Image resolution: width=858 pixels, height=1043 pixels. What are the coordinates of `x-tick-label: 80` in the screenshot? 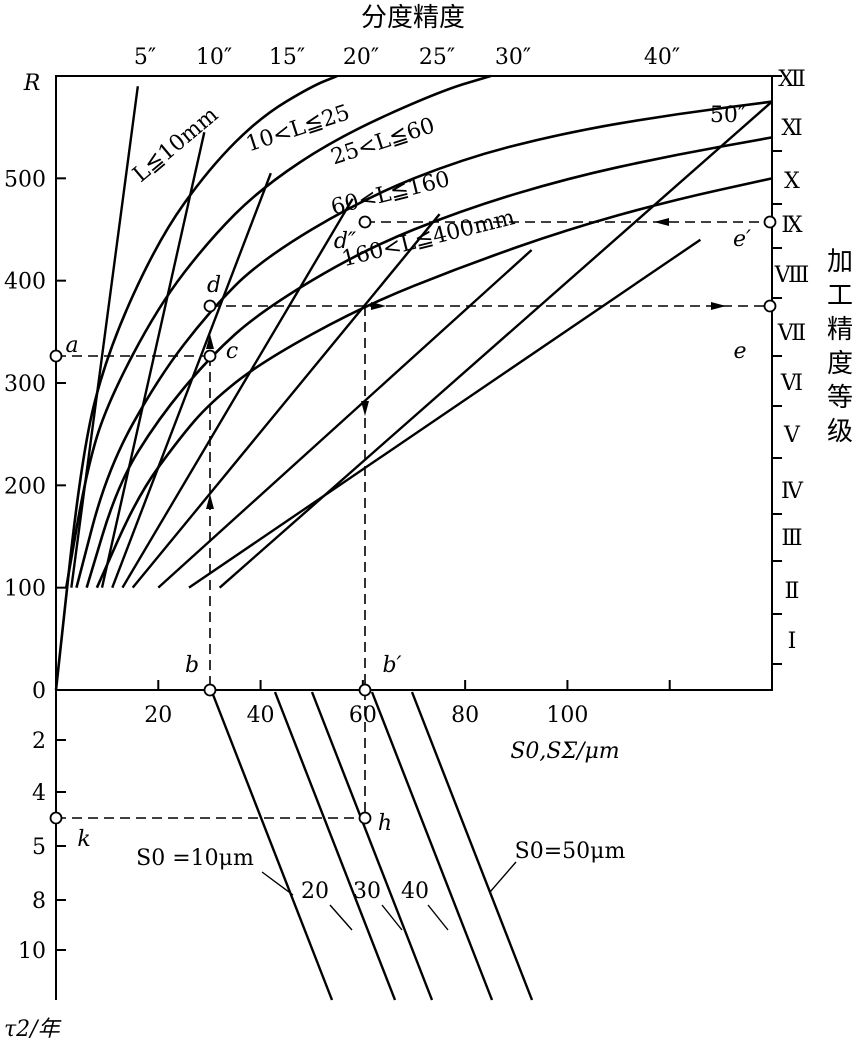 It's located at (465, 715).